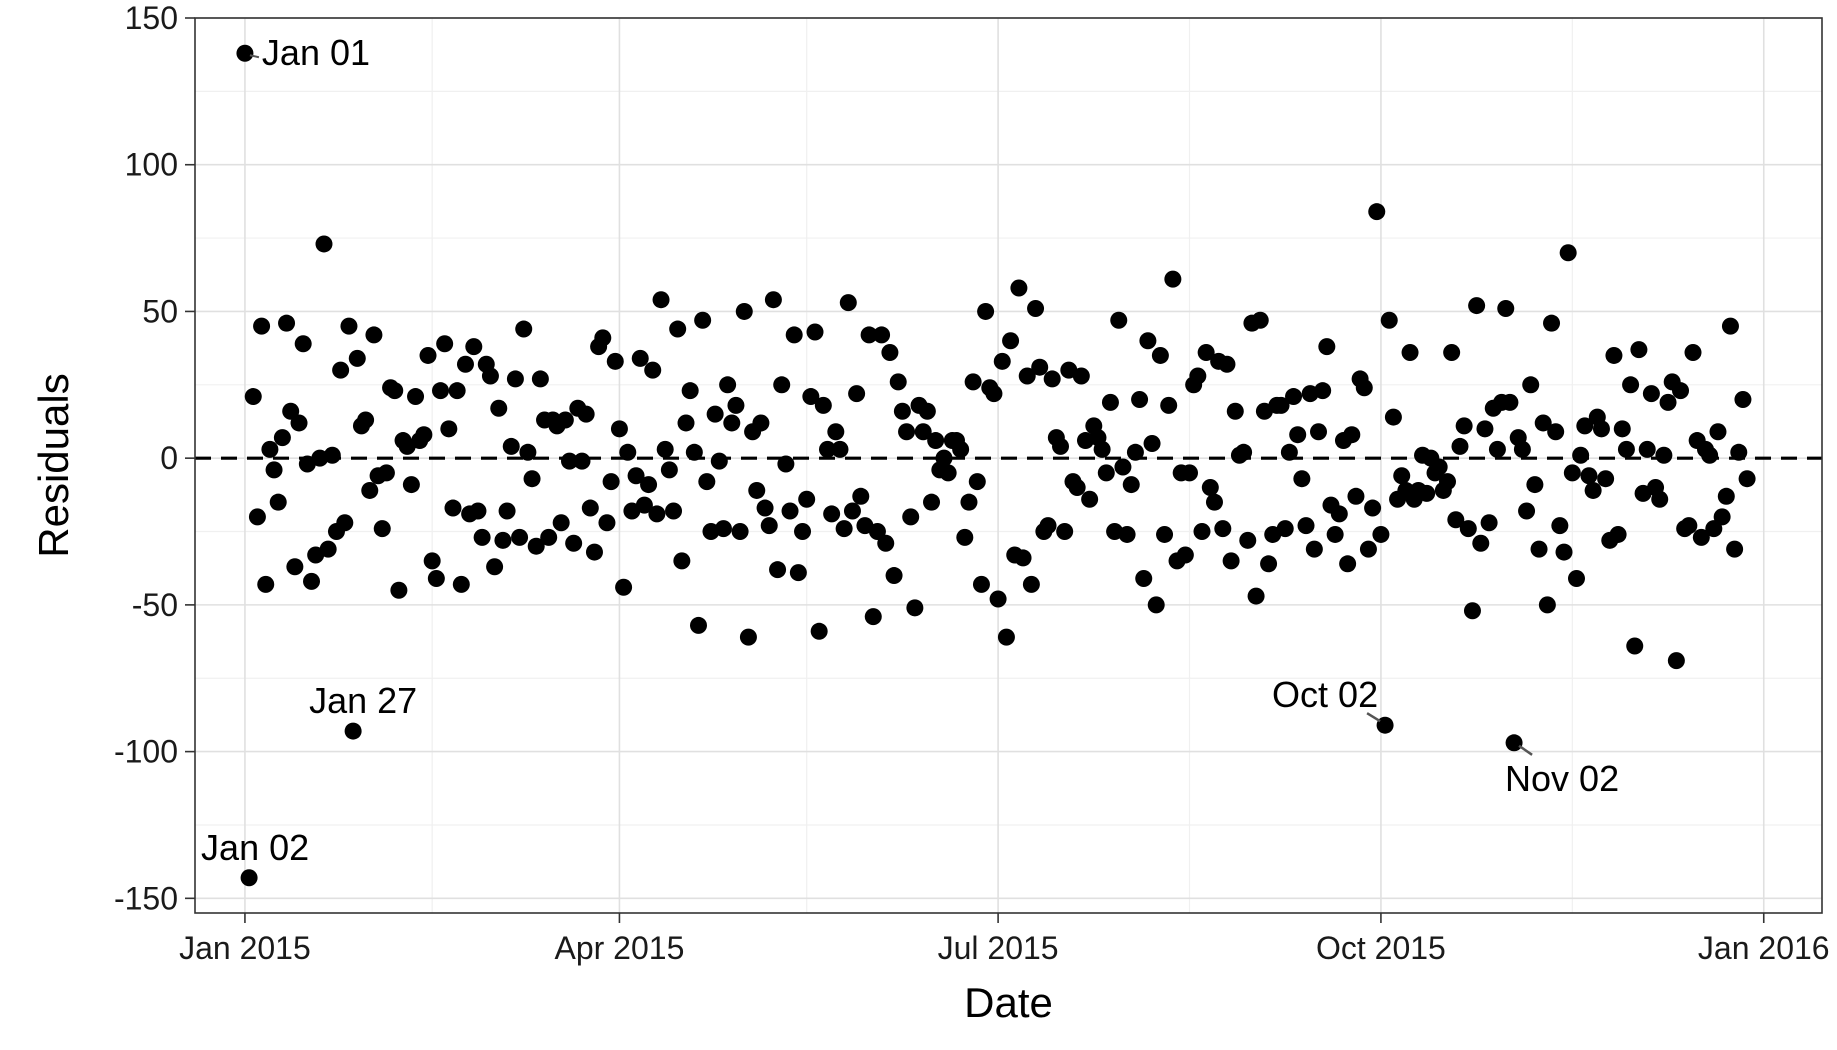 This screenshot has width=1837, height=1050. I want to click on y-axis-title: Residuals, so click(53, 465).